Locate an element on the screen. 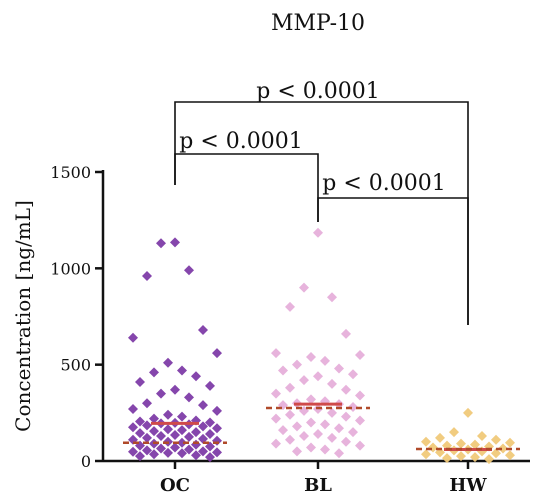  y-tick-label: 1500 is located at coordinates (70, 172).